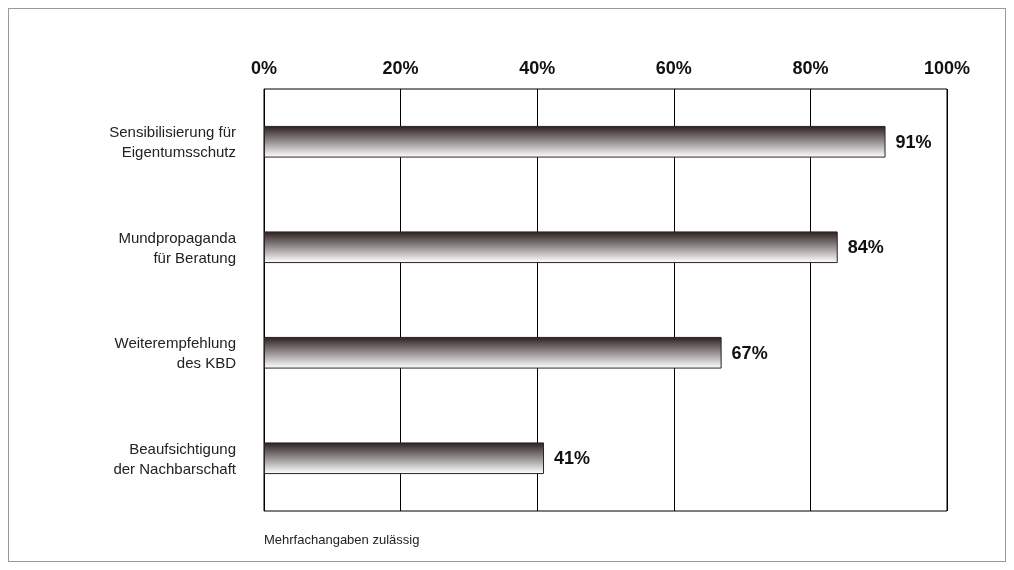 This screenshot has height=570, width=1014. Describe the element at coordinates (175, 458) in the screenshot. I see `y-tick-label: Beaufsichtigung der Nachbarschaft` at that location.